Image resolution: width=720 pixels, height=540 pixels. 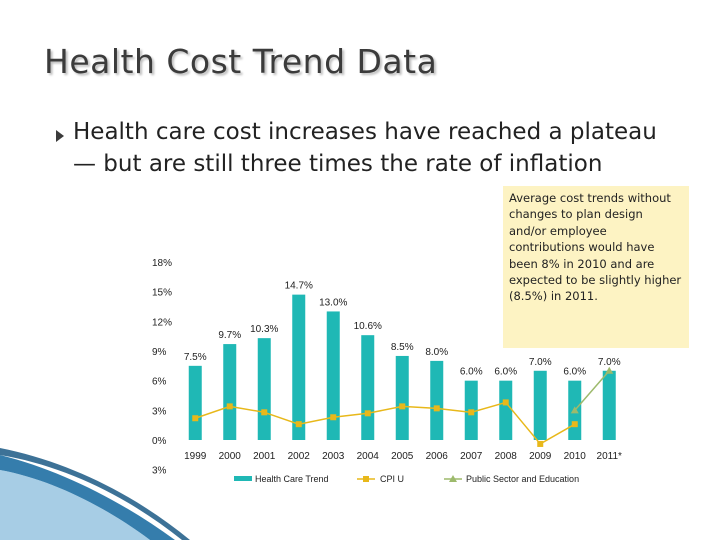 I want to click on bar-2008, so click(x=506, y=410).